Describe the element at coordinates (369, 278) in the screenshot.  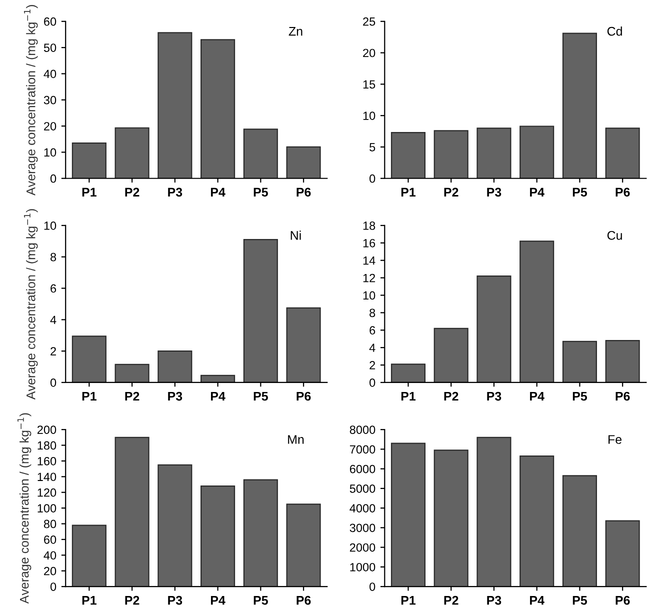
I see `y-tick-label: 12` at that location.